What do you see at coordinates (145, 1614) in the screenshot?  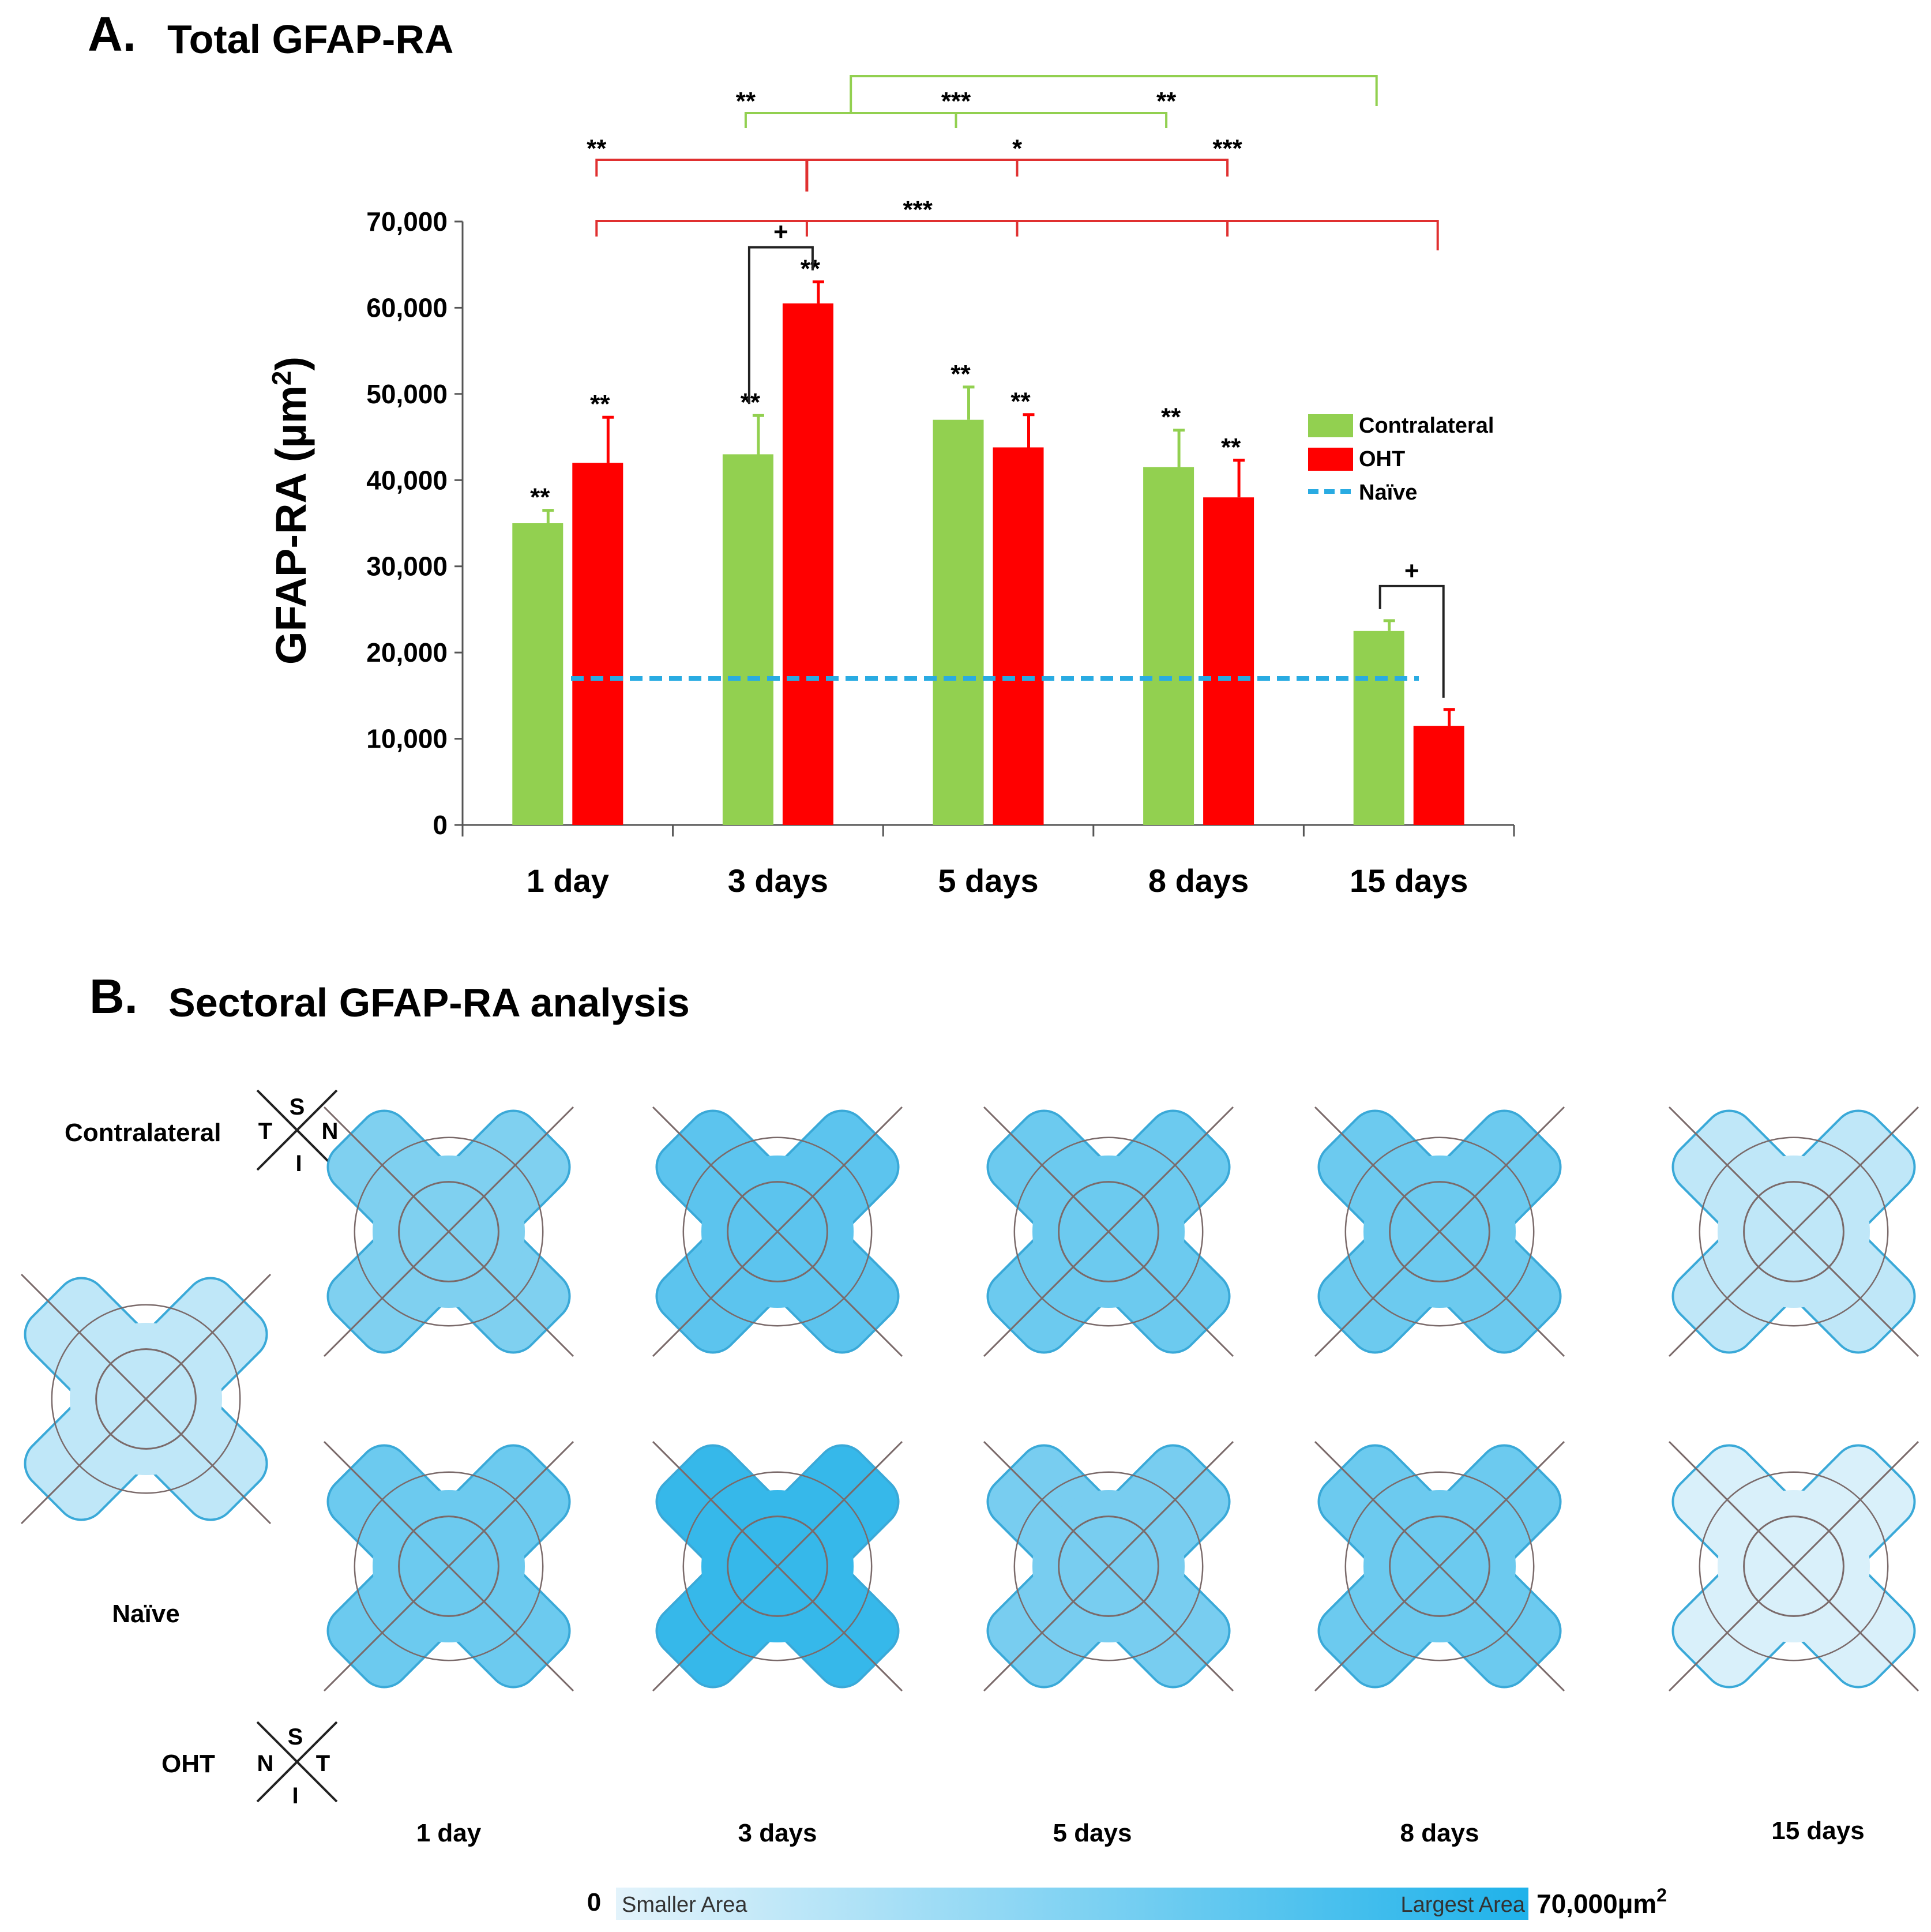 I see `naive-label: Naïve` at bounding box center [145, 1614].